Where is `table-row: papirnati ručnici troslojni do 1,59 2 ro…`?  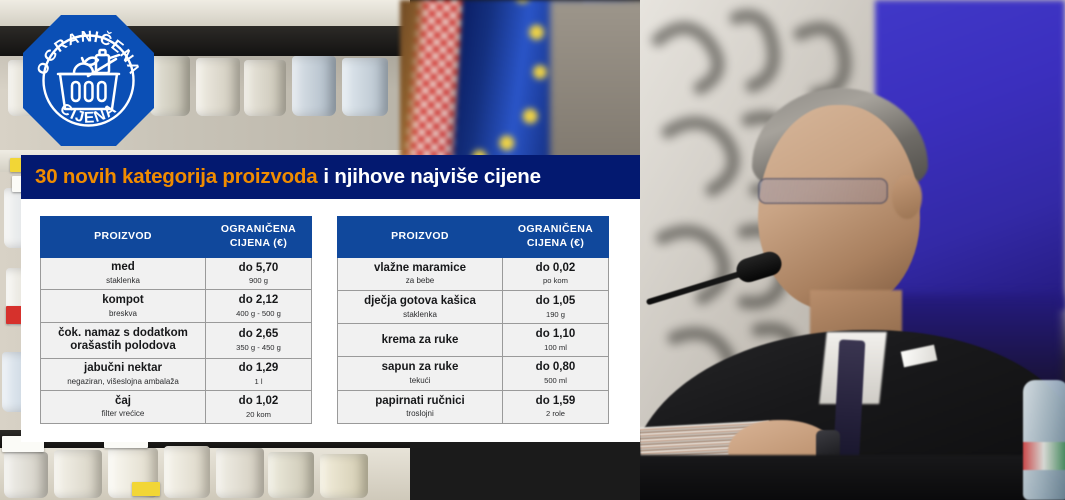 table-row: papirnati ručnici troslojni do 1,59 2 ro… is located at coordinates (473, 407).